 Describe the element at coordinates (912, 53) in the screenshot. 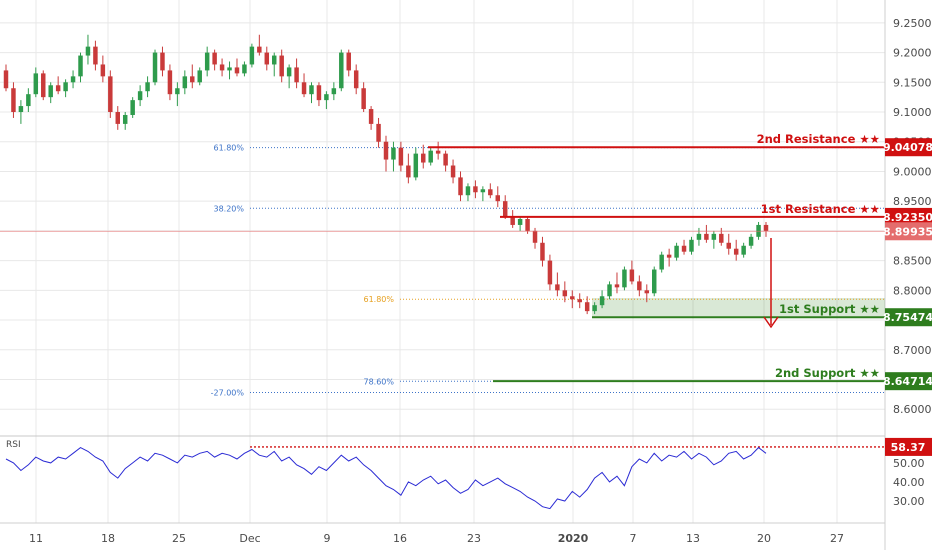

I see `price-tick-label: 9.20000` at that location.